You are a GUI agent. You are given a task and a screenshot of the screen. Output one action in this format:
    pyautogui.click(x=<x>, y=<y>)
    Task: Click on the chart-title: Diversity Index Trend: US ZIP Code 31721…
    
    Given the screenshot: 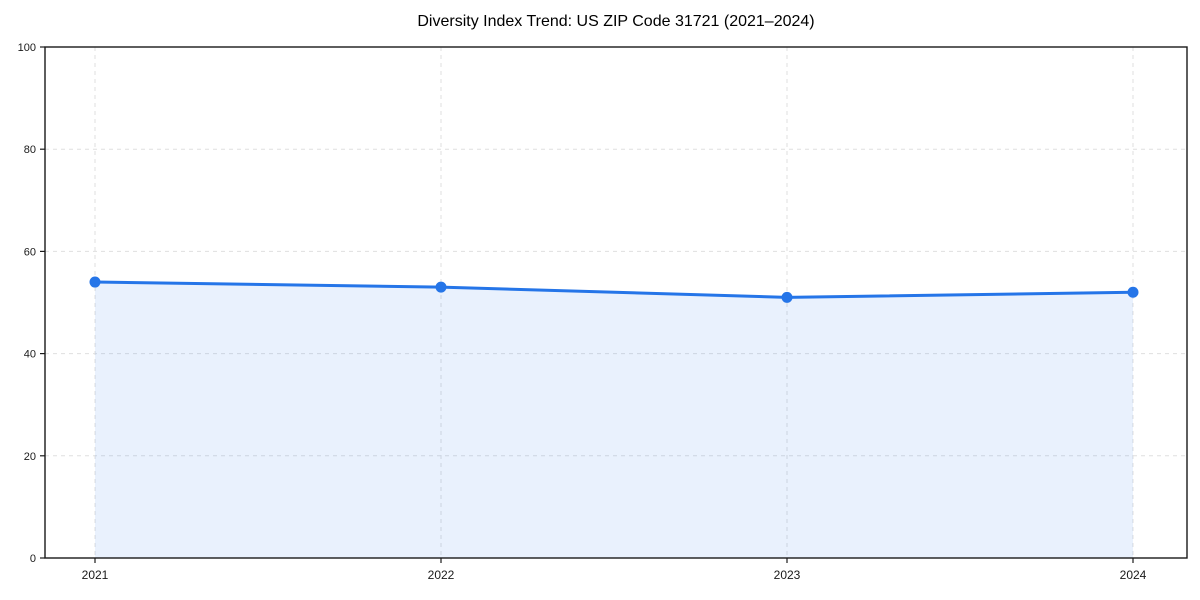 What is the action you would take?
    pyautogui.click(x=616, y=21)
    